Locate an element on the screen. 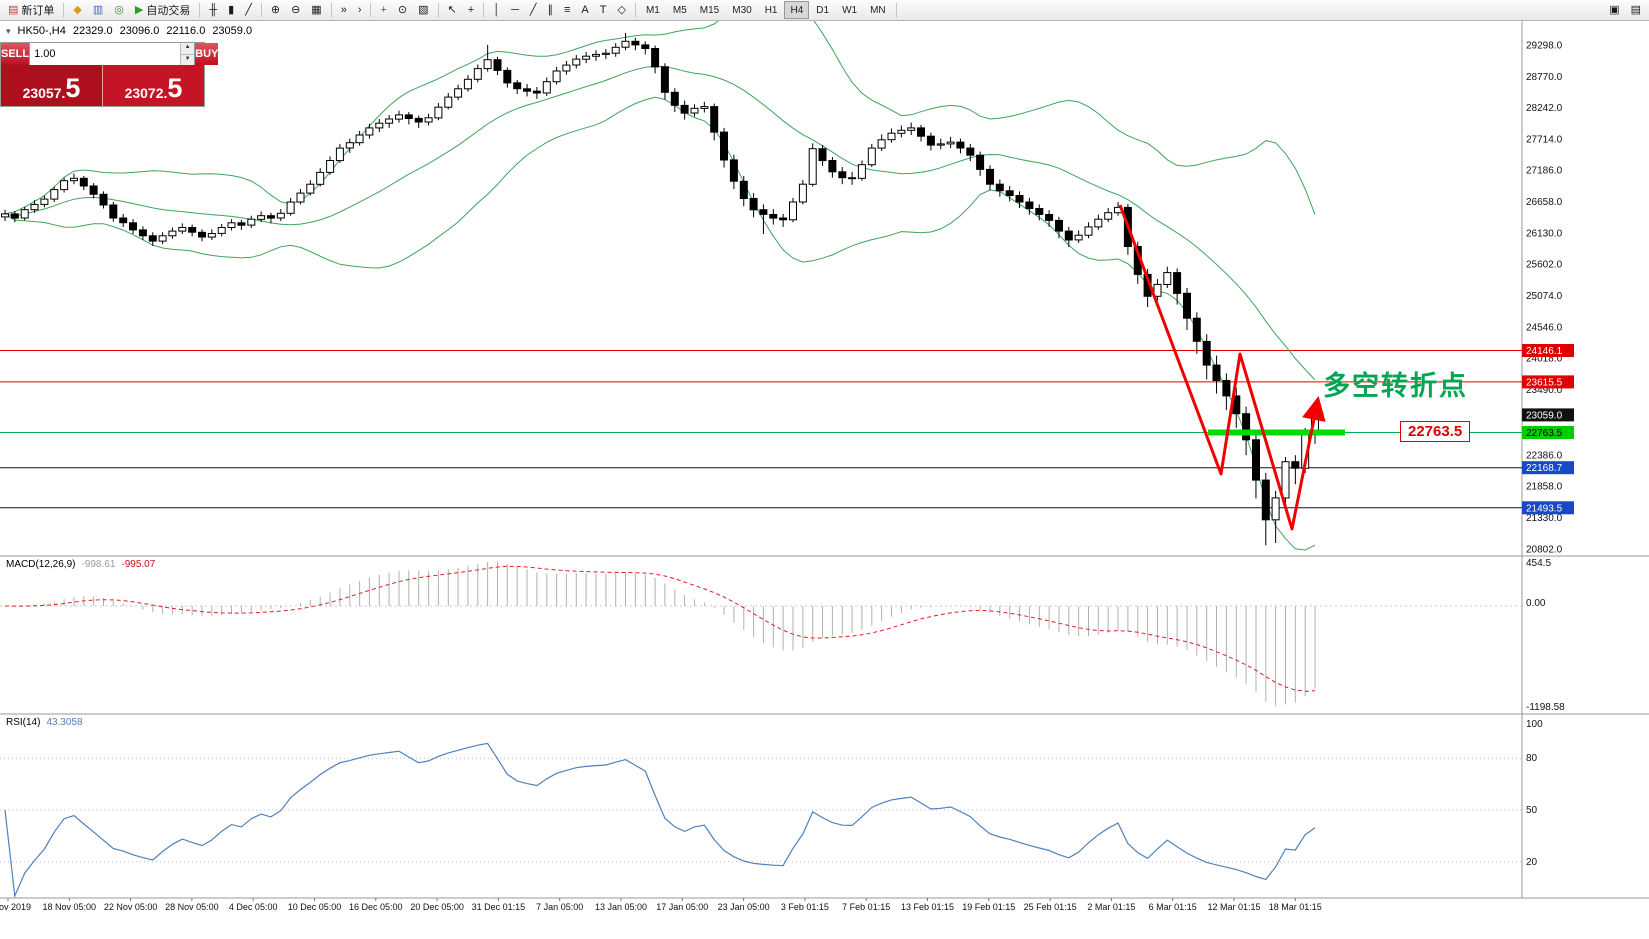 Image resolution: width=1649 pixels, height=939 pixels. svg-text: 22 Nov 05:00 is located at coordinates (131, 907).